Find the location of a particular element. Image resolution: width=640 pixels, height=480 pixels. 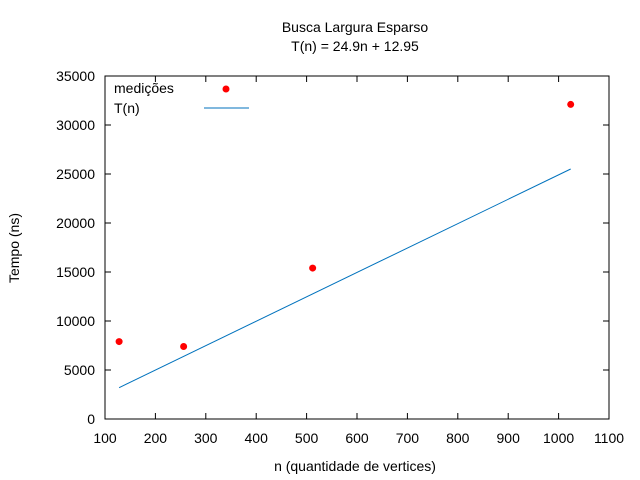

y-axis-label: Tempo (ns) is located at coordinates (14, 248).